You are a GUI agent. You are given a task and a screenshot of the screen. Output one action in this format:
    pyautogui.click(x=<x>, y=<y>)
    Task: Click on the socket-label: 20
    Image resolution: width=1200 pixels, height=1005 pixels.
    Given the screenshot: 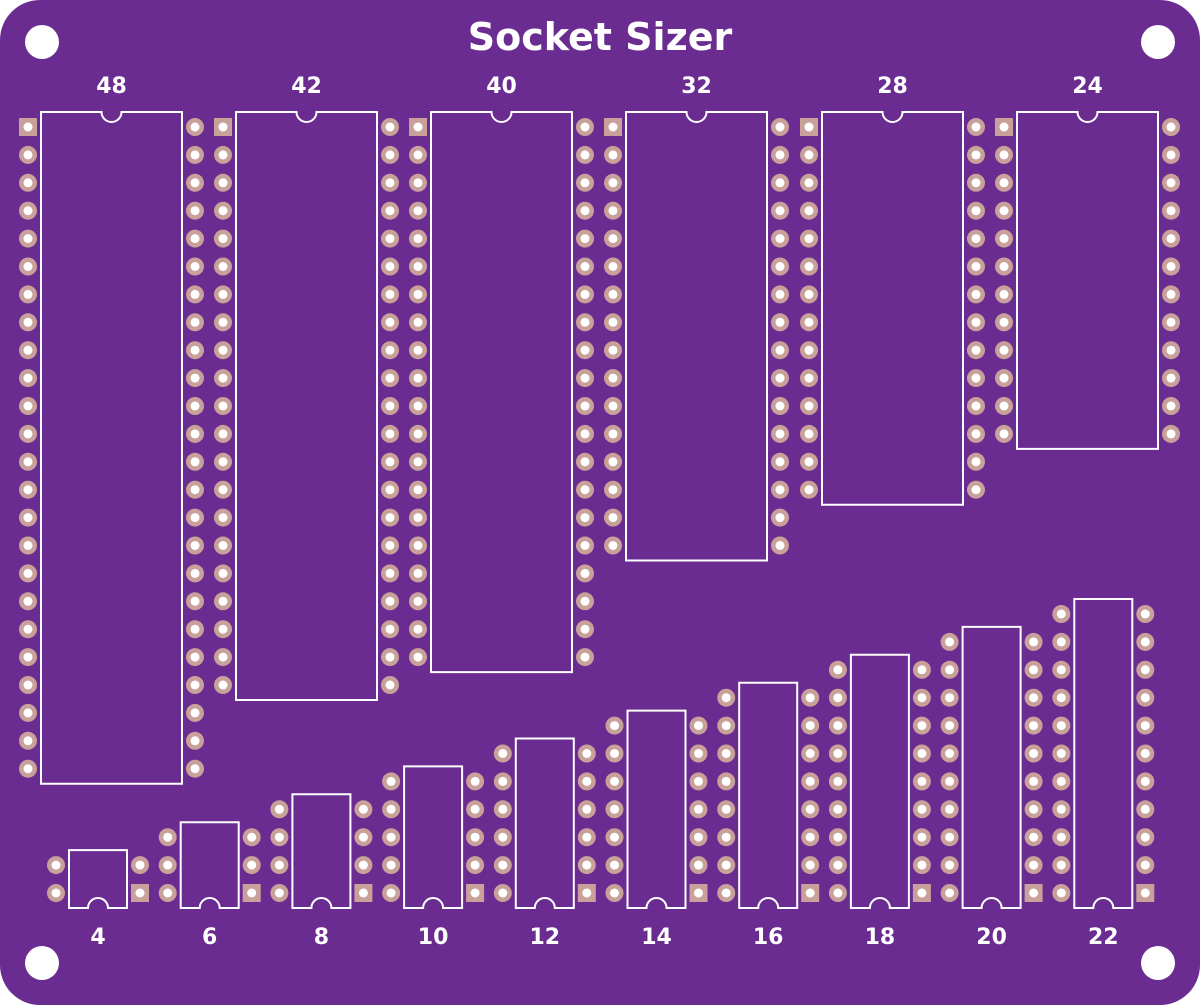 What is the action you would take?
    pyautogui.click(x=991, y=937)
    